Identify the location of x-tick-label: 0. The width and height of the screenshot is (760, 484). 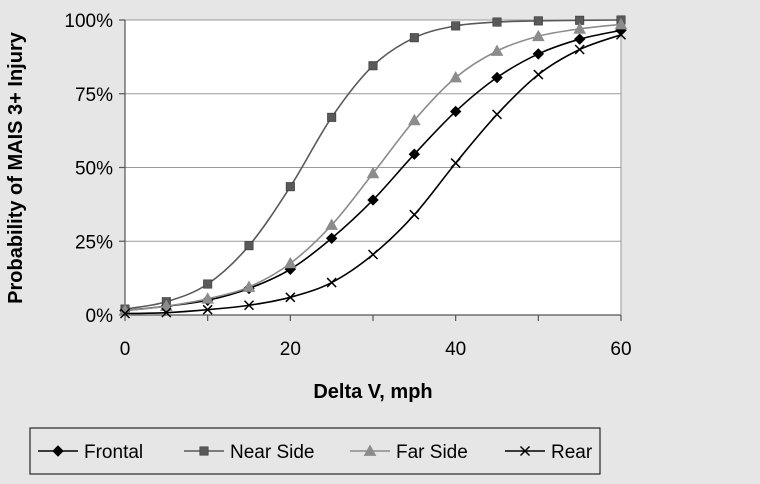
(125, 349).